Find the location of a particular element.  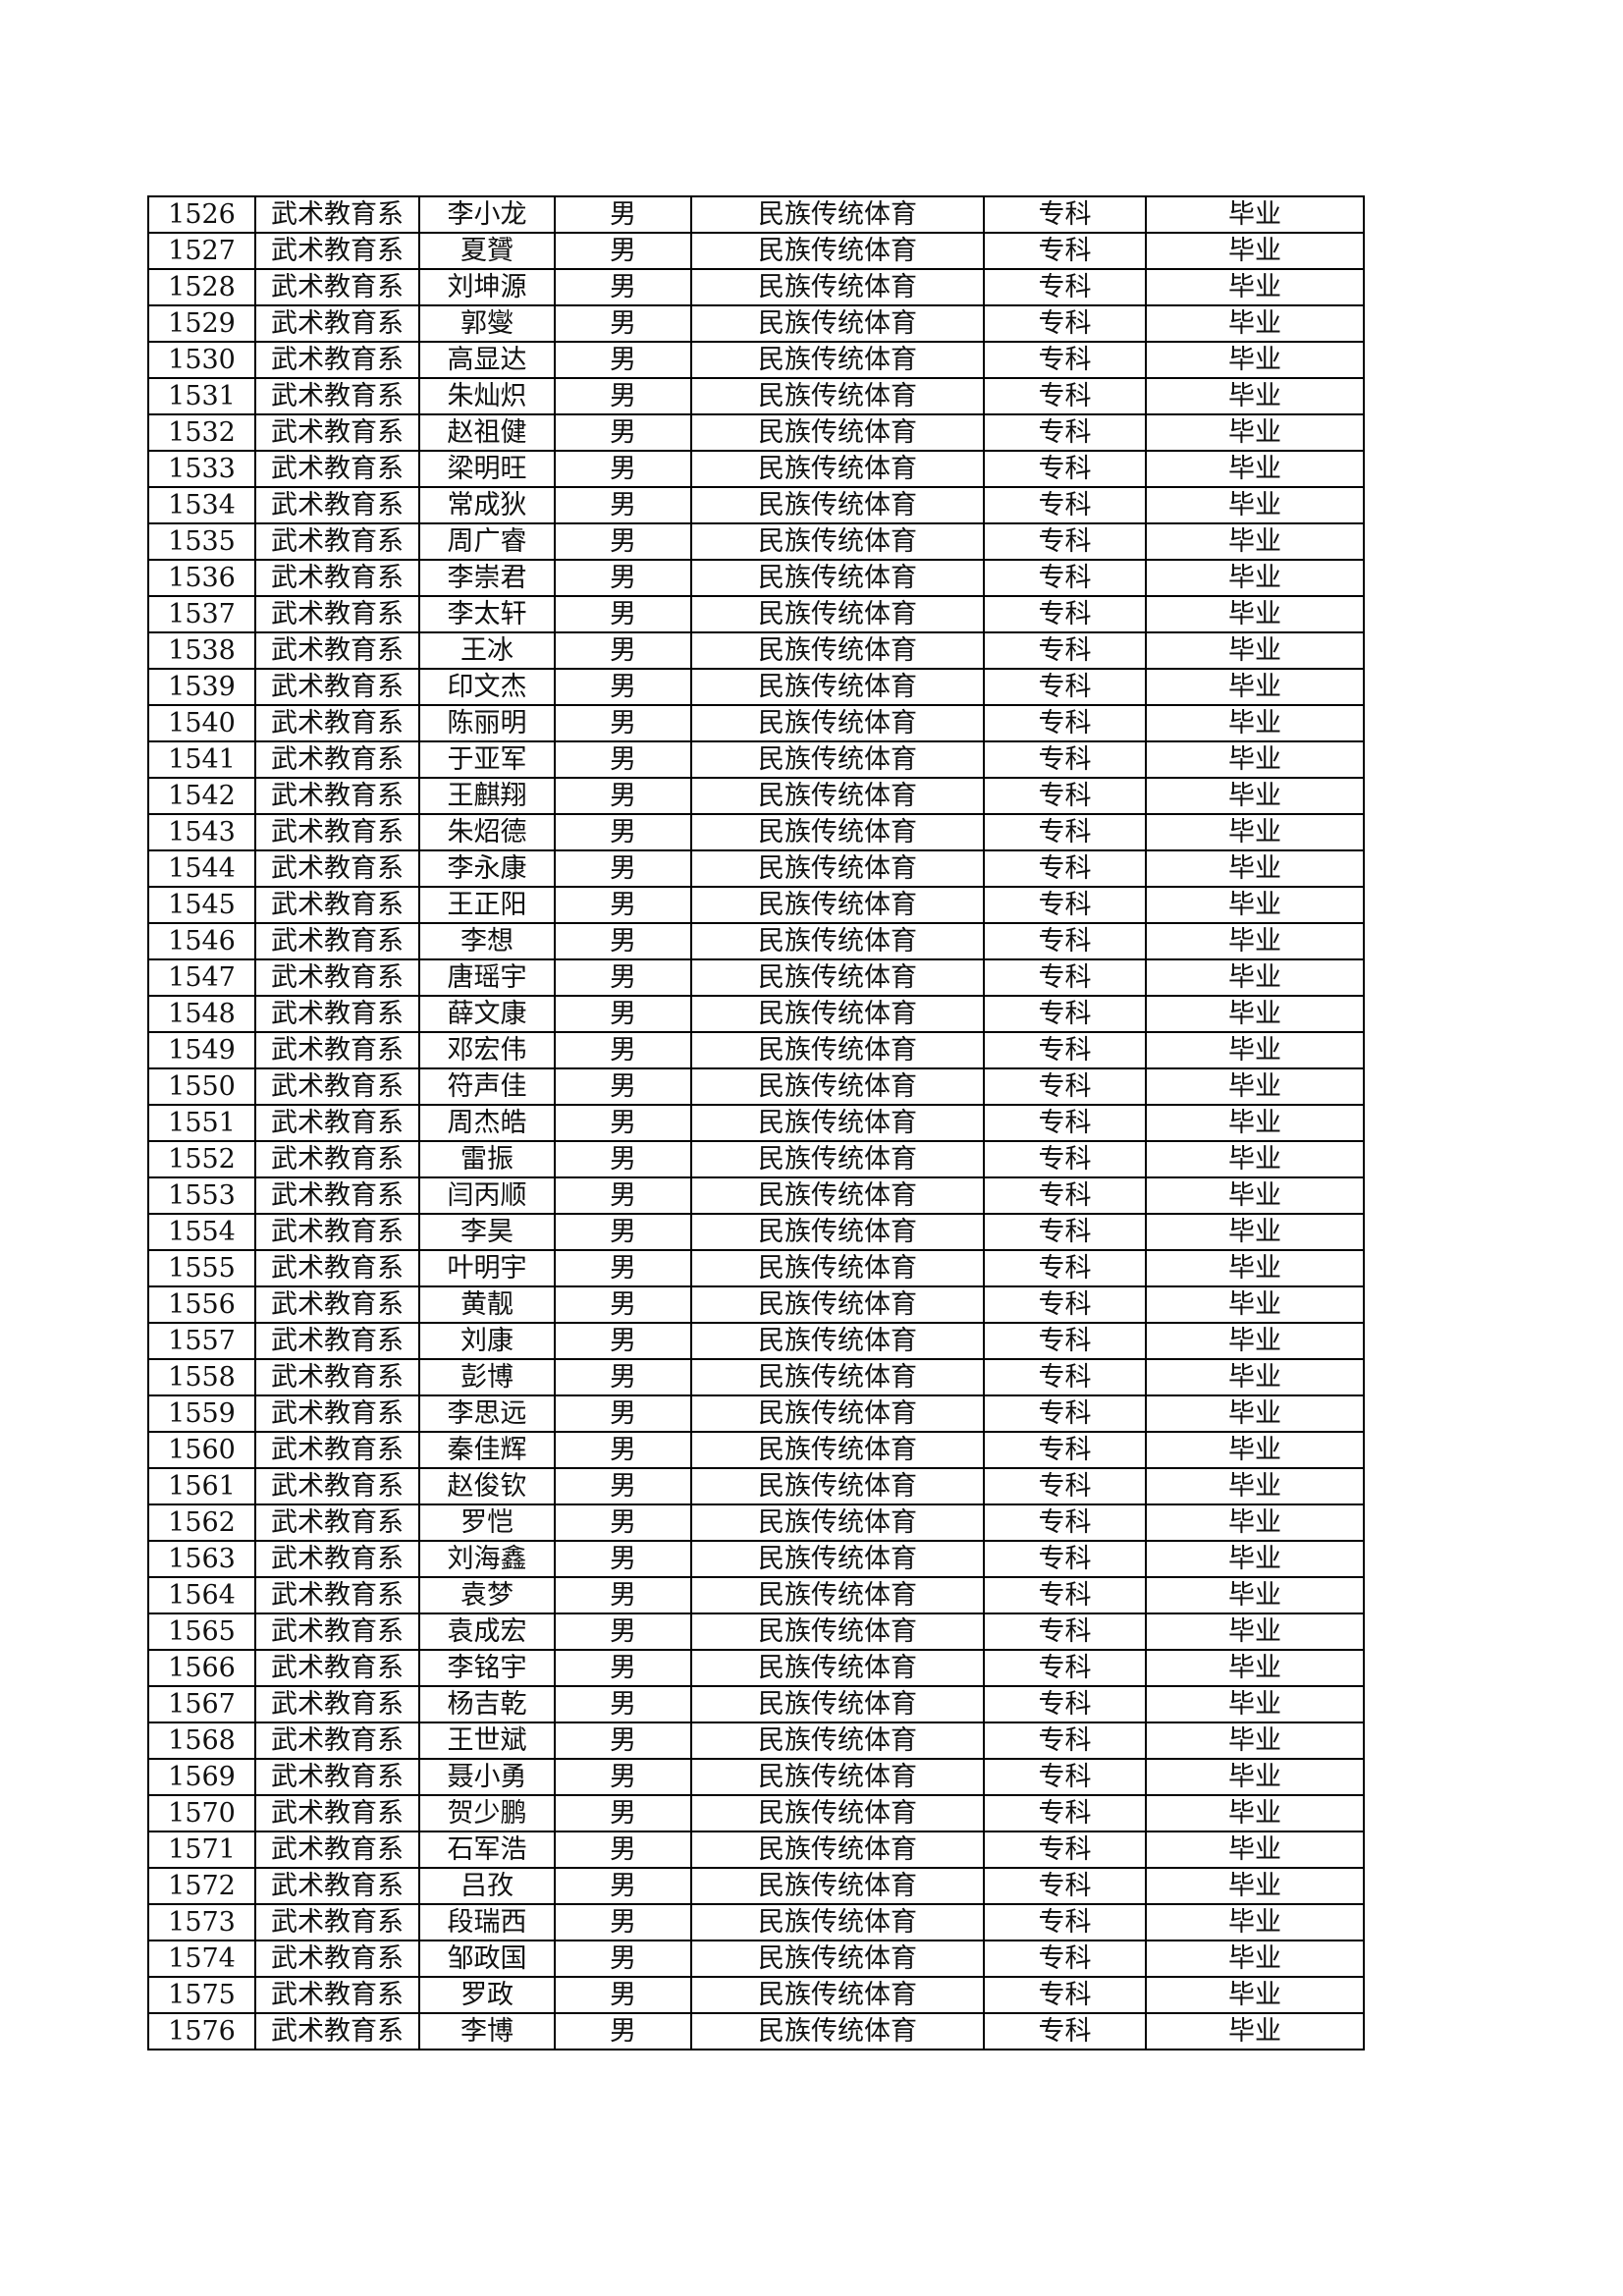

table-row: 1558 武术教育系 彭博男民族传统体育 专科 毕业 is located at coordinates (756, 1377).